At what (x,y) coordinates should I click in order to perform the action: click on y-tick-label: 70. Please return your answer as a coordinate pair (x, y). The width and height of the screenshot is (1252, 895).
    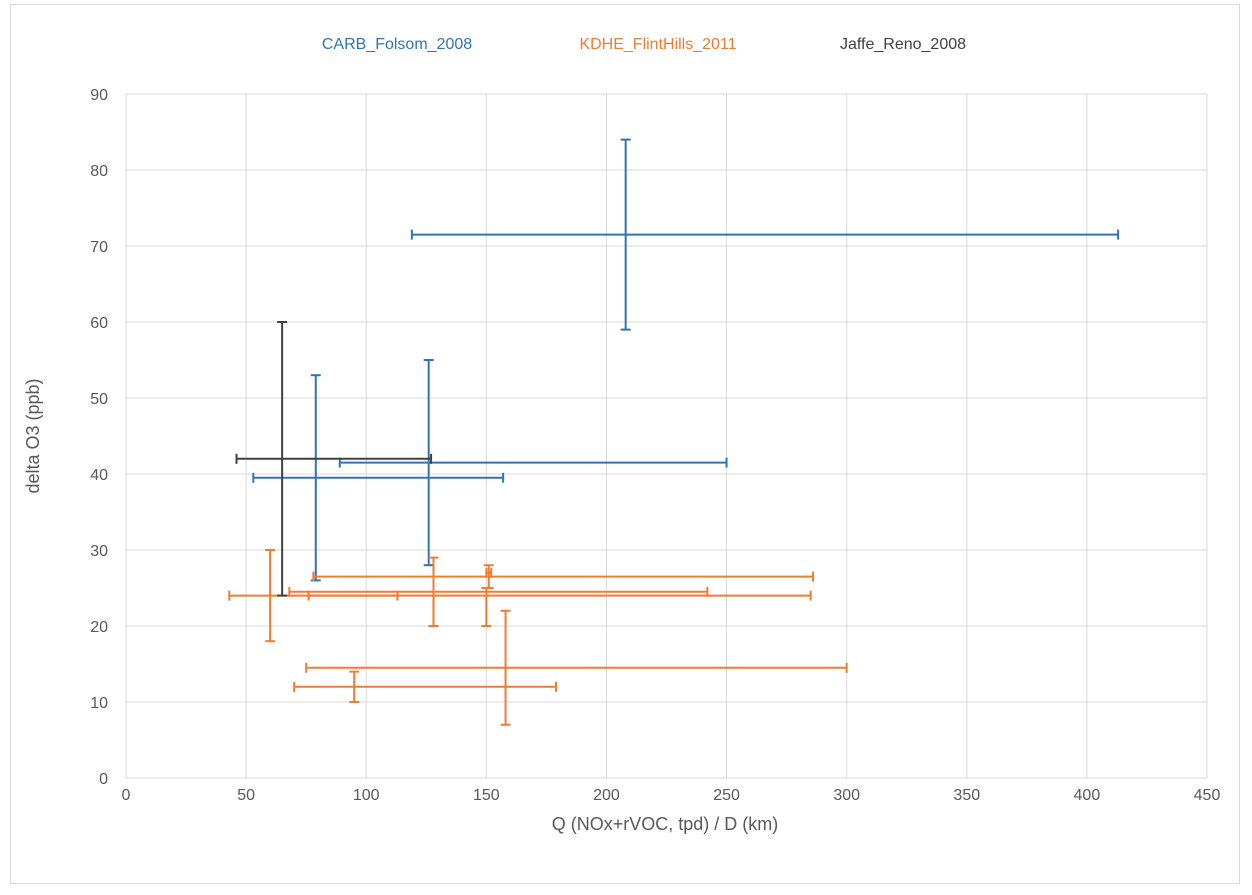
    Looking at the image, I should click on (99, 247).